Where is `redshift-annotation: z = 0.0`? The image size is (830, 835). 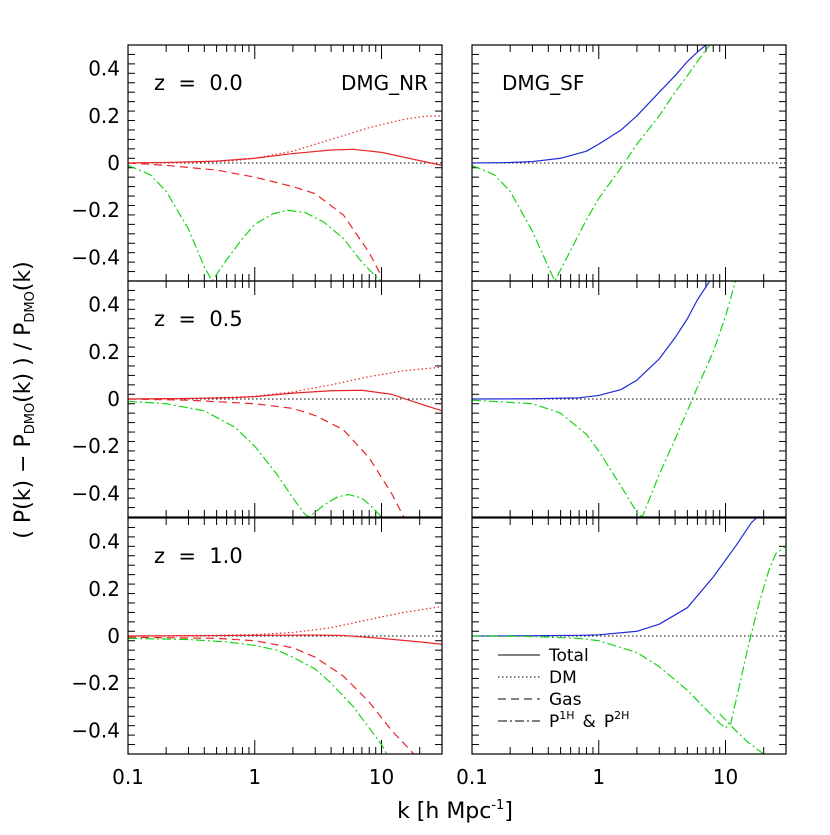 redshift-annotation: z = 0.0 is located at coordinates (198, 83).